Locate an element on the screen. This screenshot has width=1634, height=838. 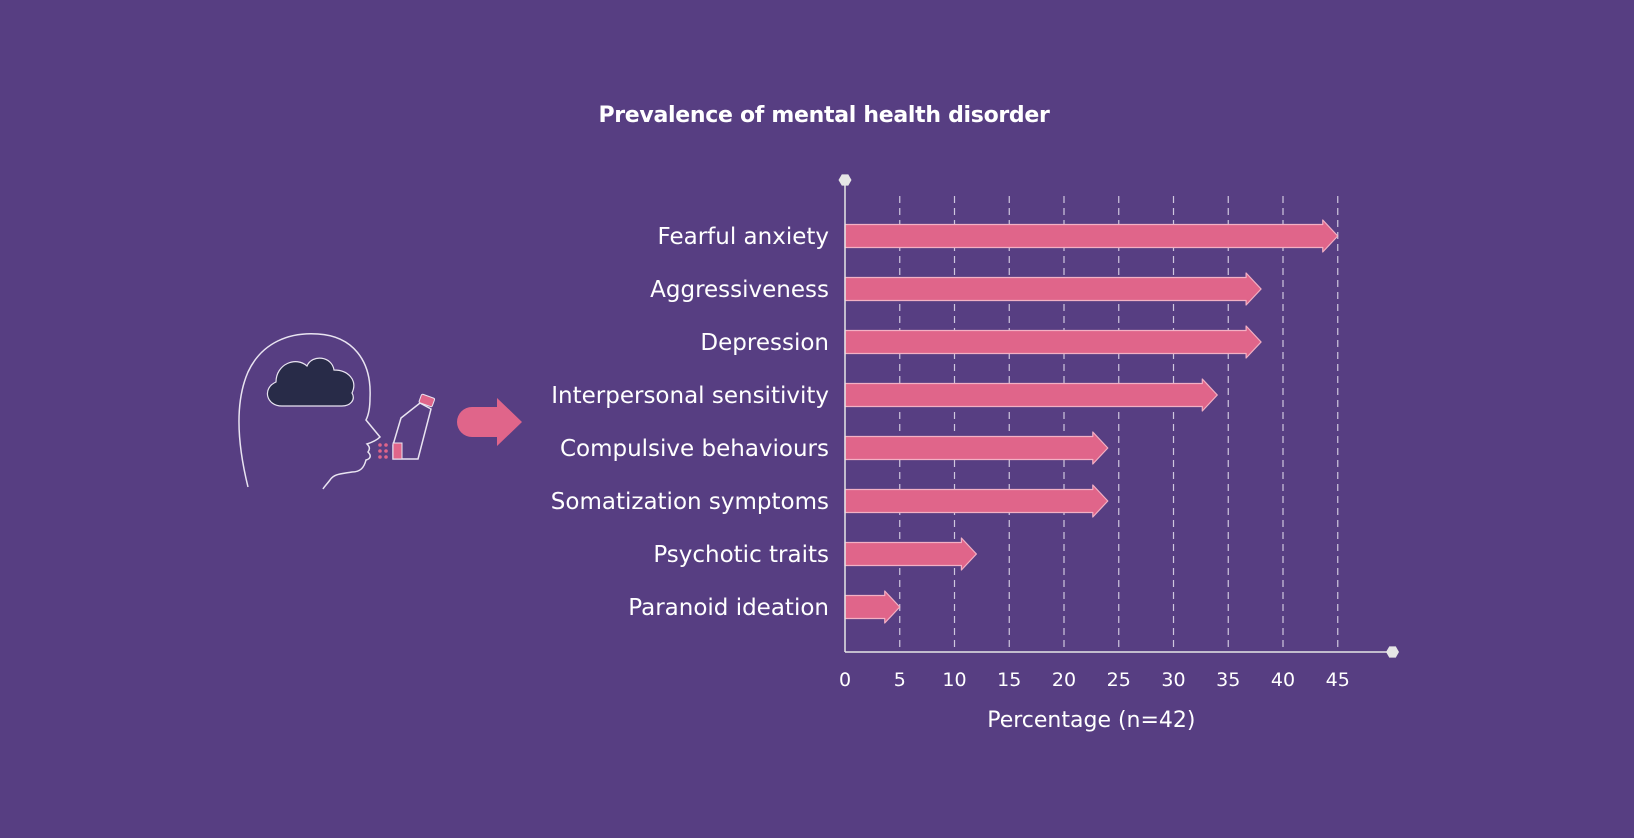
x-tick-label: 45 is located at coordinates (1338, 680).